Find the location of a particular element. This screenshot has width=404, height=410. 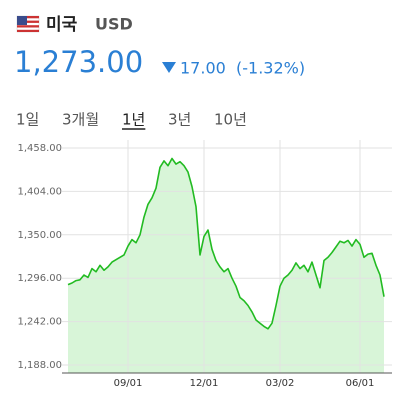

y-tick-label: 1,188.00 is located at coordinates (39, 365).